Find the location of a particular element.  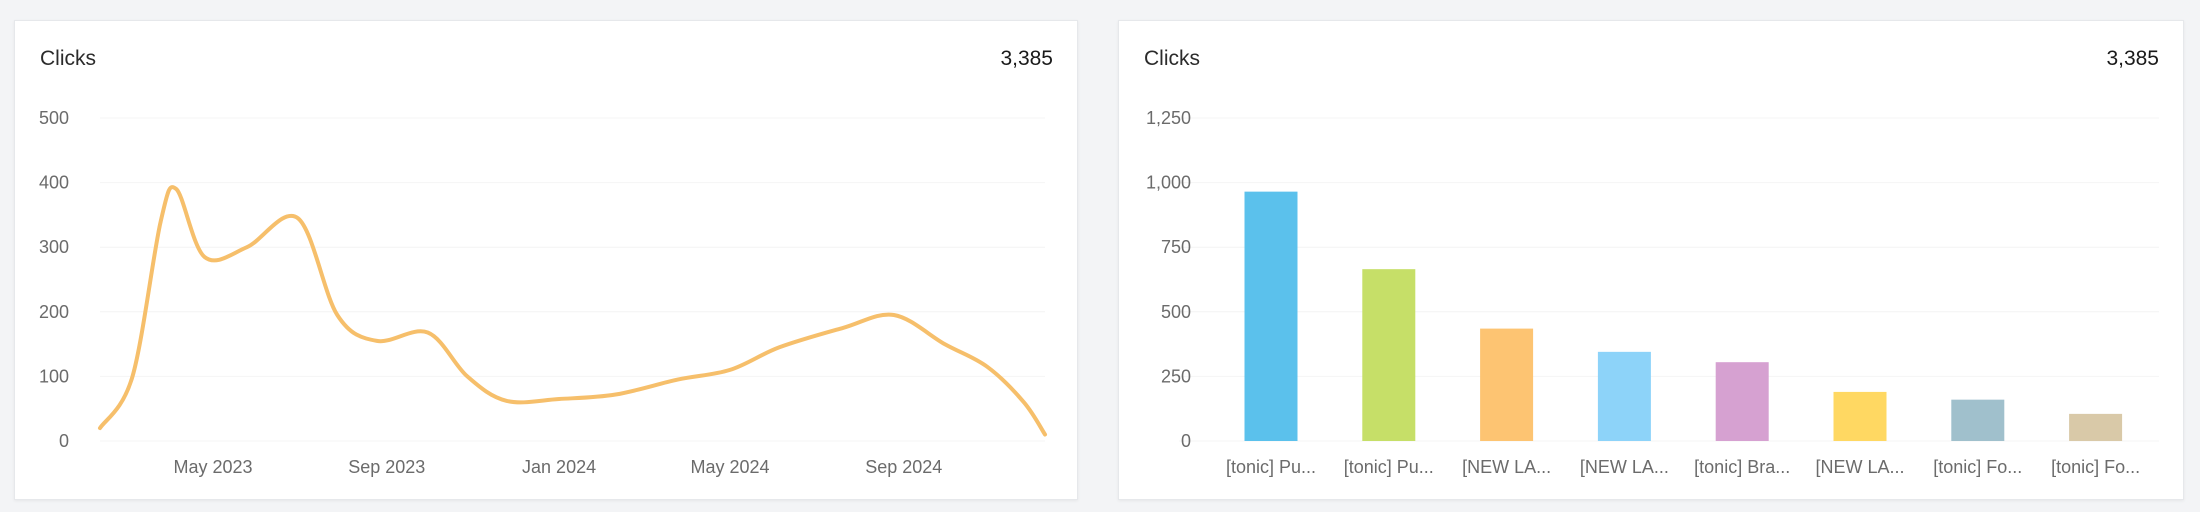

x-tick-label: May 2023 is located at coordinates (212, 467).